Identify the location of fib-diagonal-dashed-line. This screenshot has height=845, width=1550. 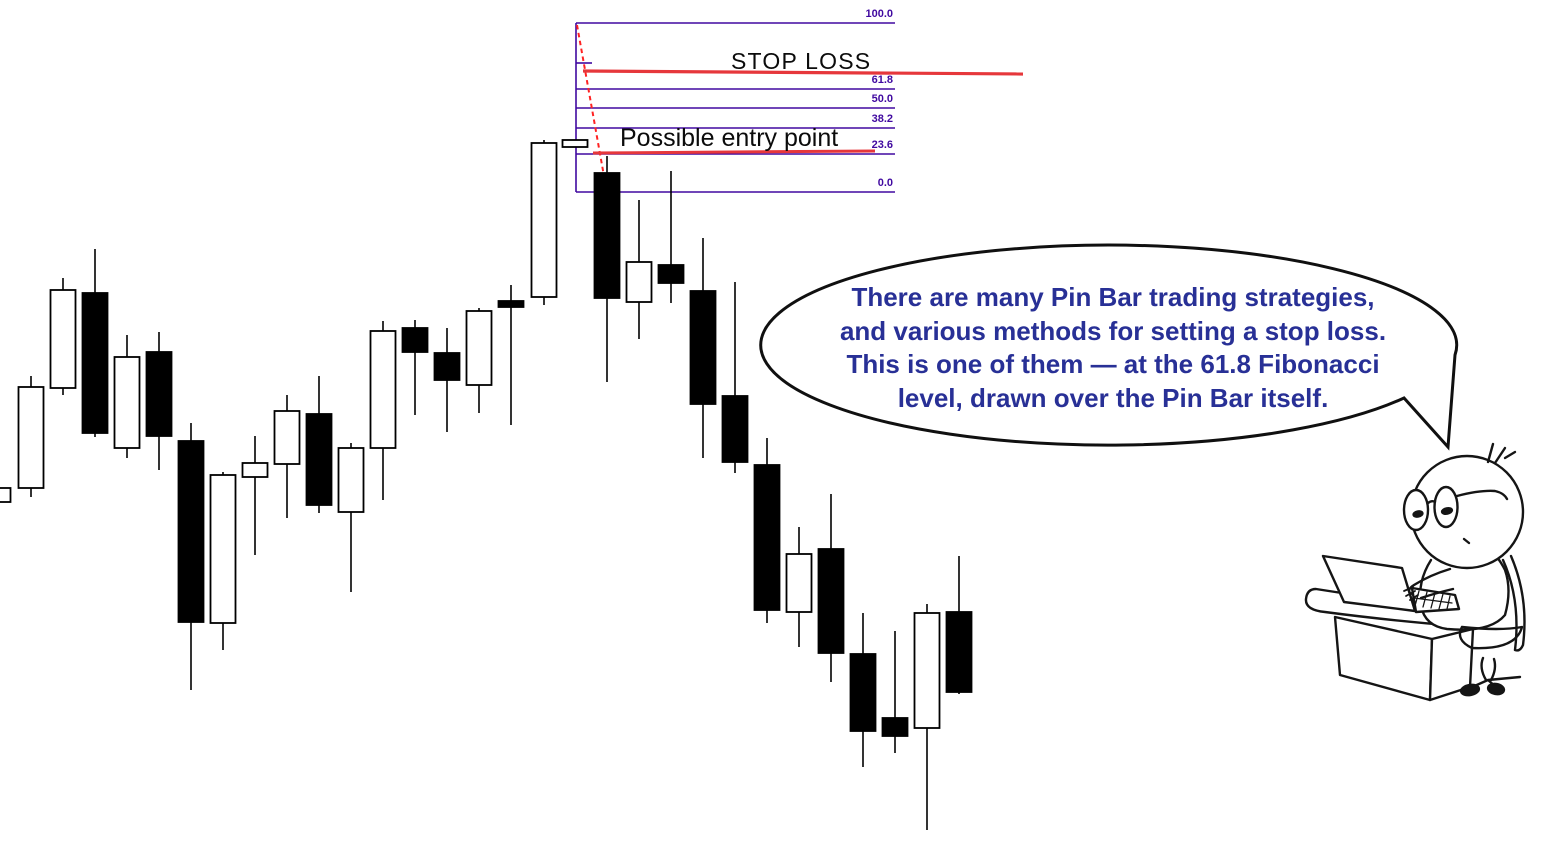
(592, 109).